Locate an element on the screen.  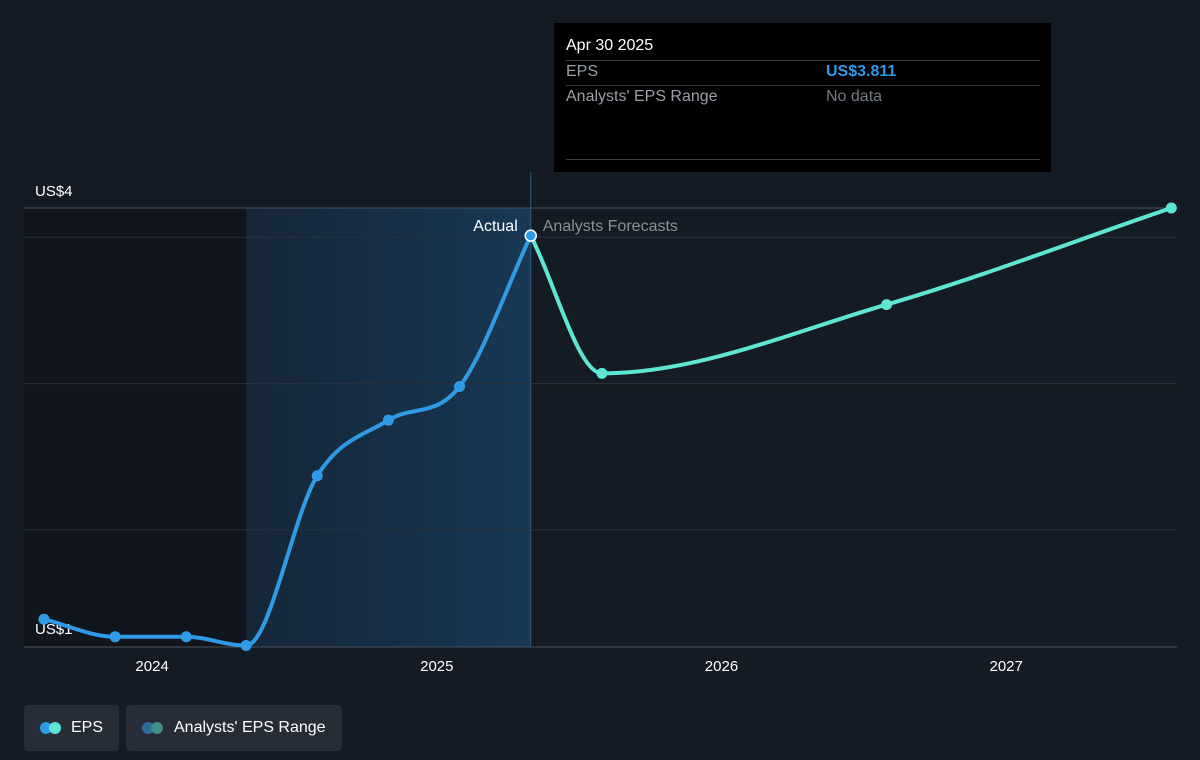
x-tick-label: 2026 is located at coordinates (721, 666).